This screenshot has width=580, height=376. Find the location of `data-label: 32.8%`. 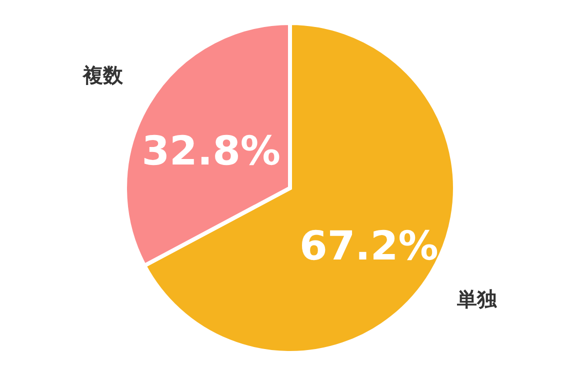

data-label: 32.8% is located at coordinates (211, 151).